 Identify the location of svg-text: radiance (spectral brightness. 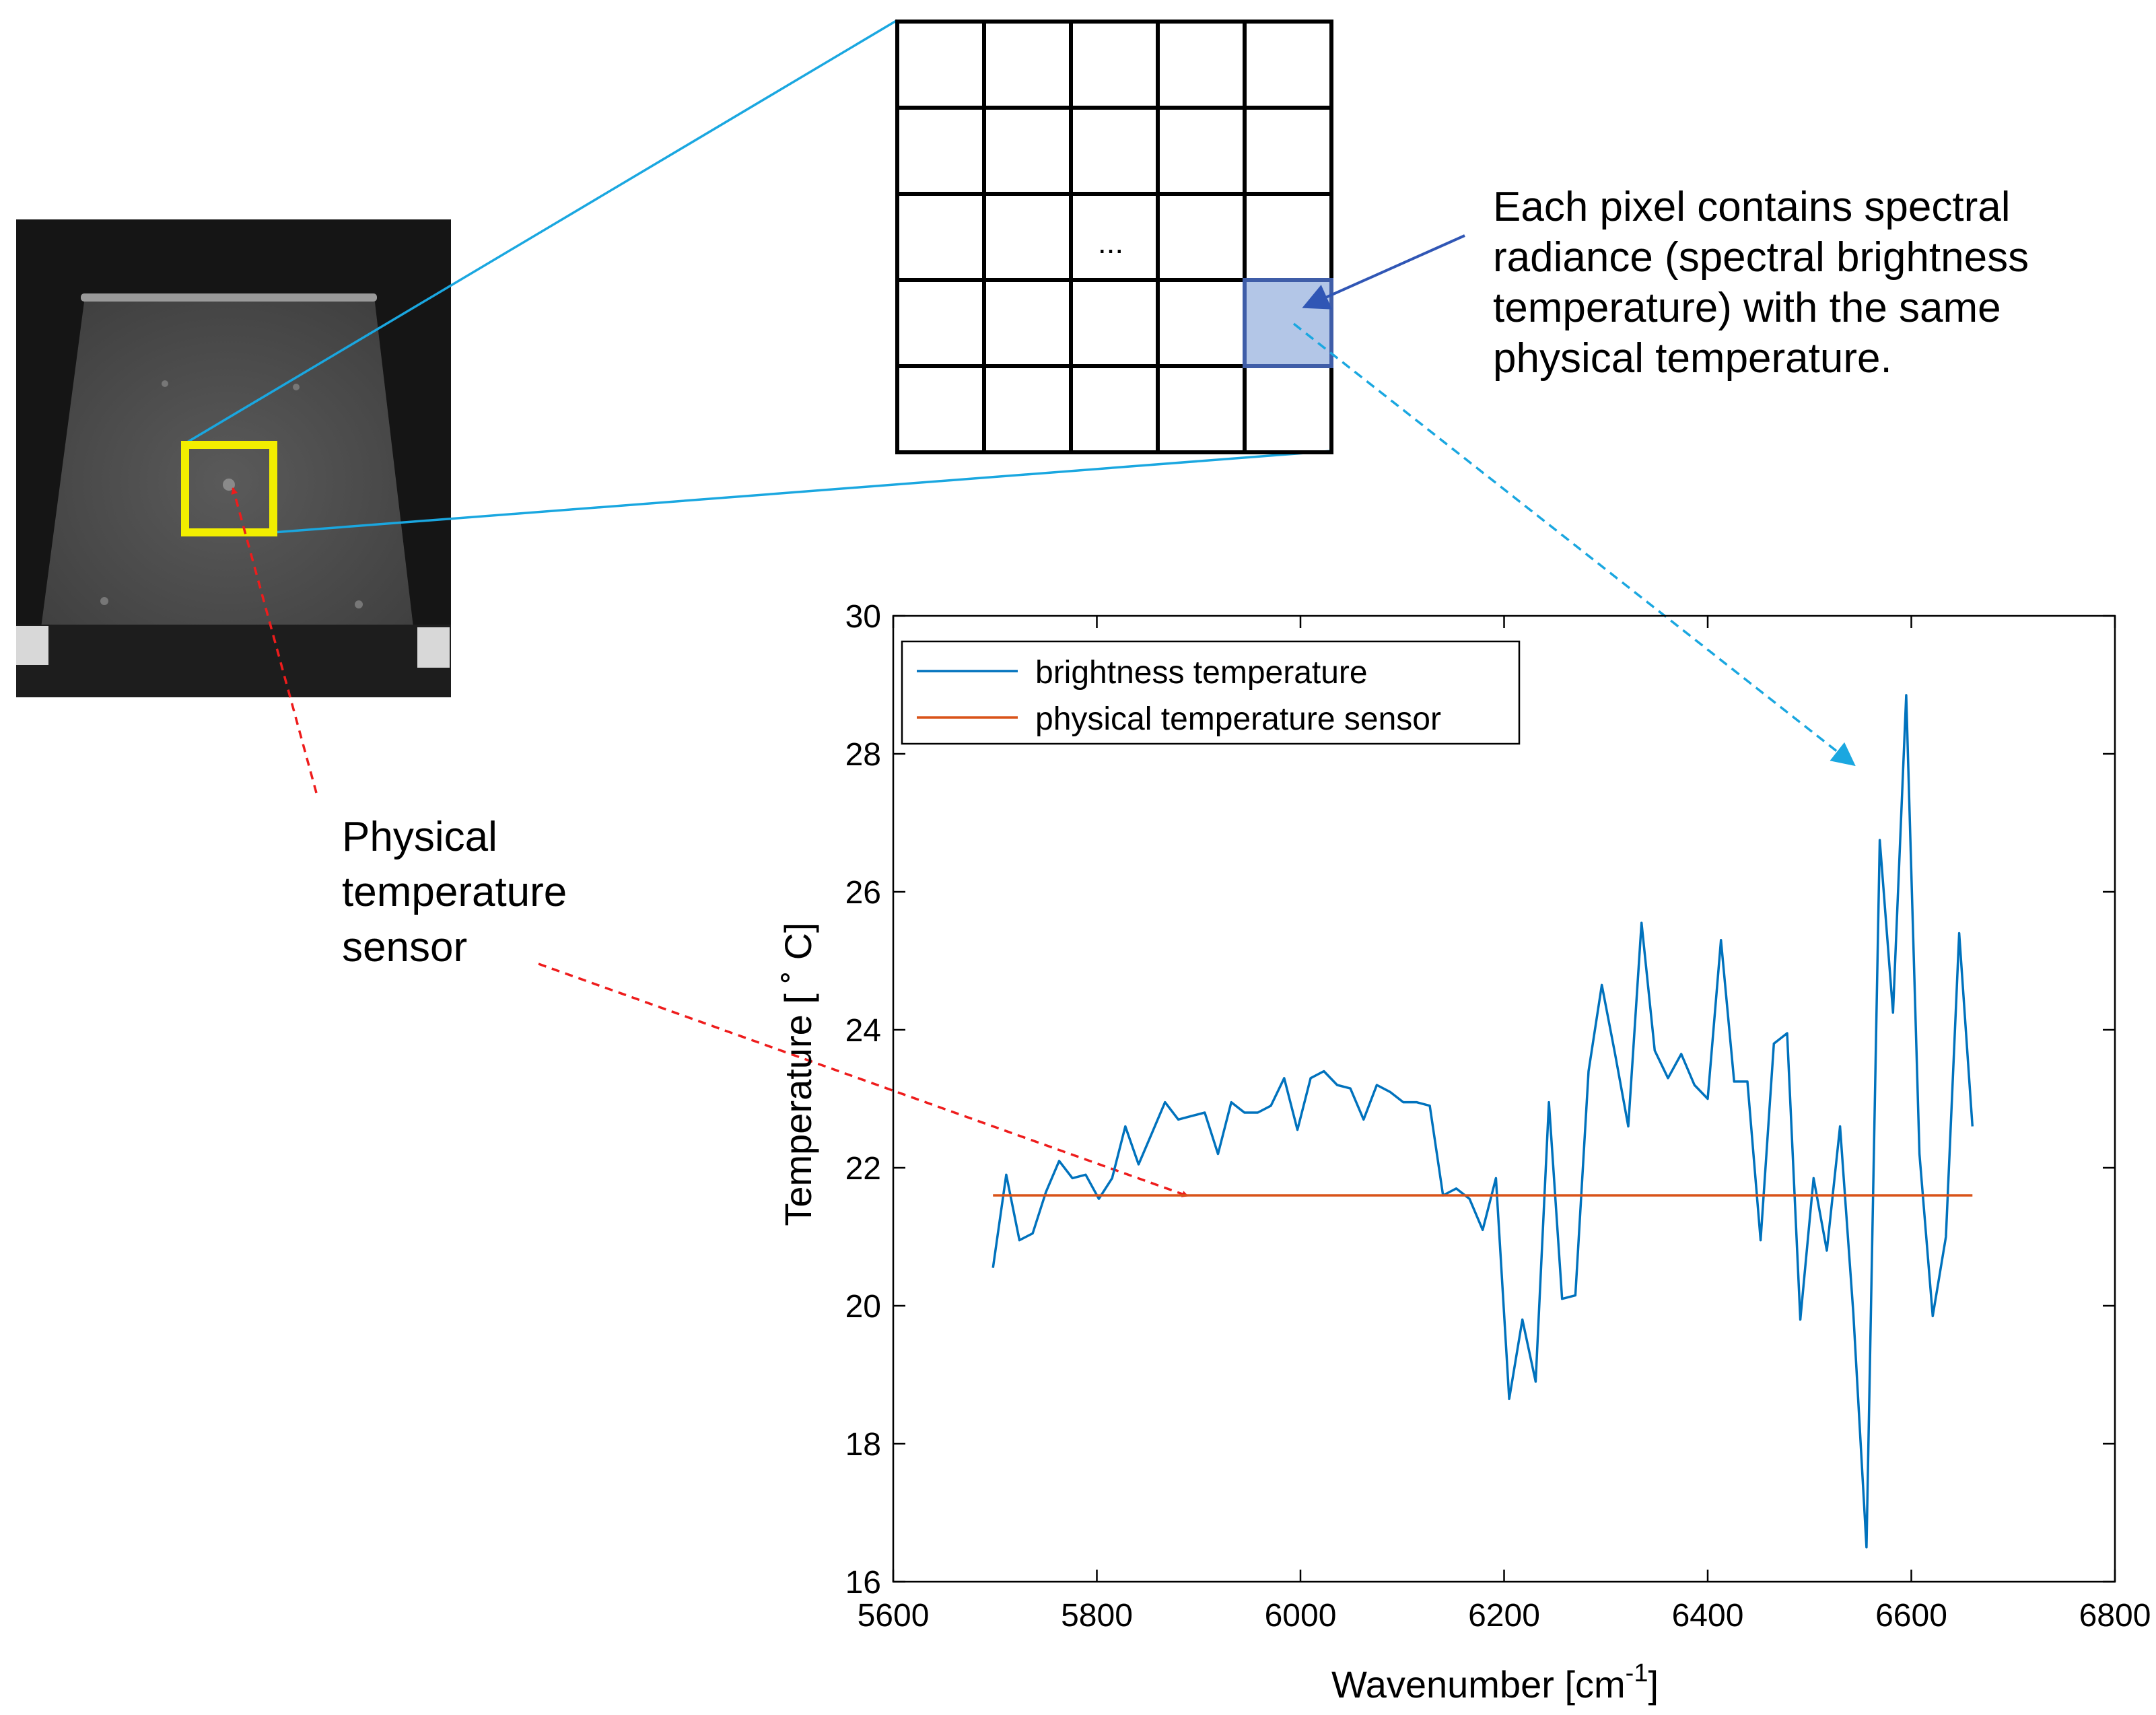
(1761, 258).